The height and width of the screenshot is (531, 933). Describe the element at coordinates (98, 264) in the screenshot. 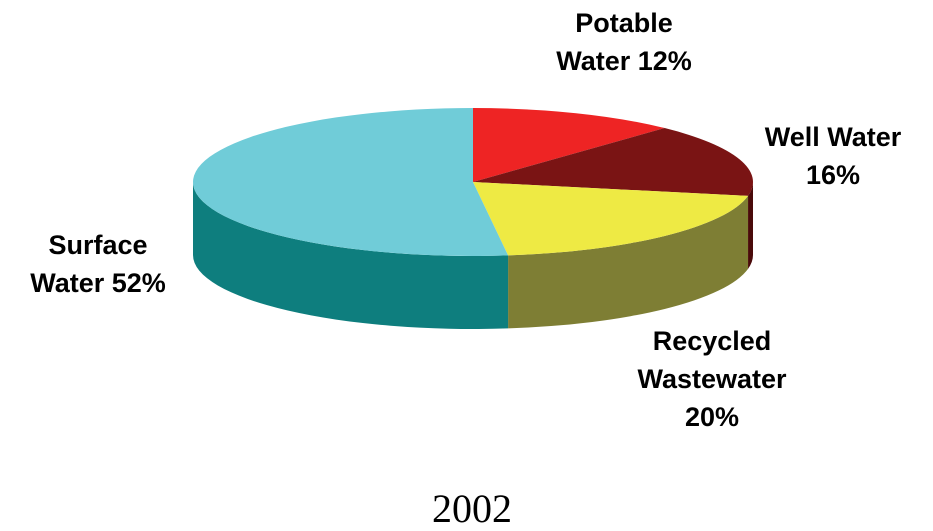

I see `slice-label-surface-water: Surface Water 52%` at that location.